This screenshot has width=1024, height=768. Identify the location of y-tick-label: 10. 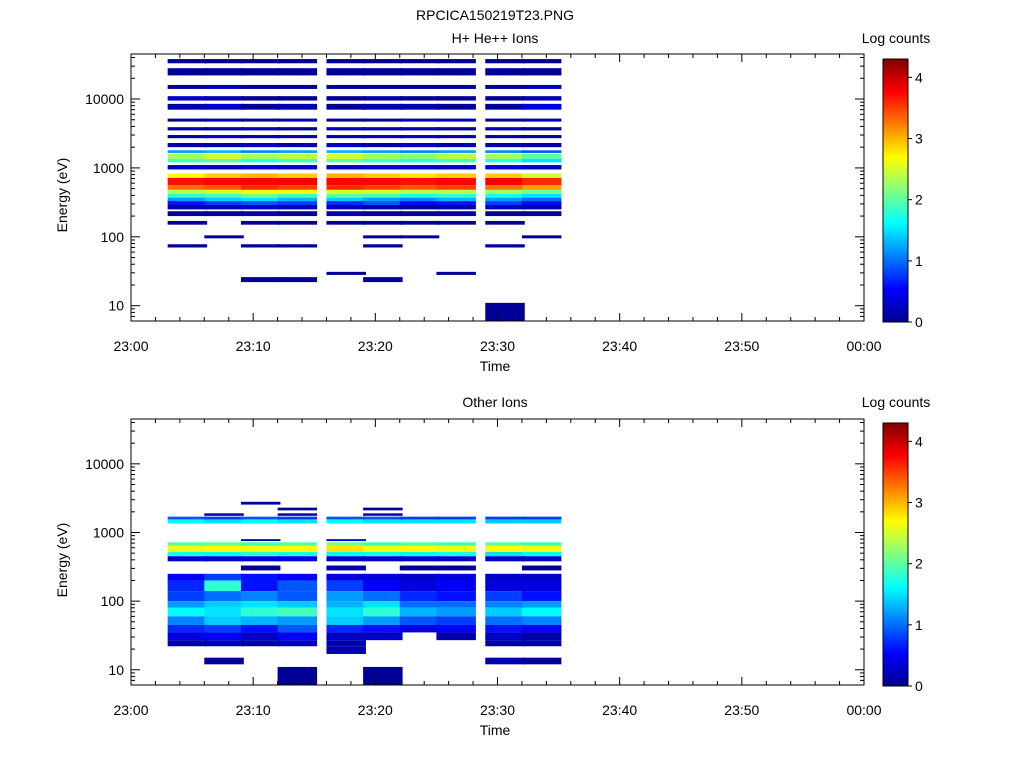
(116, 670).